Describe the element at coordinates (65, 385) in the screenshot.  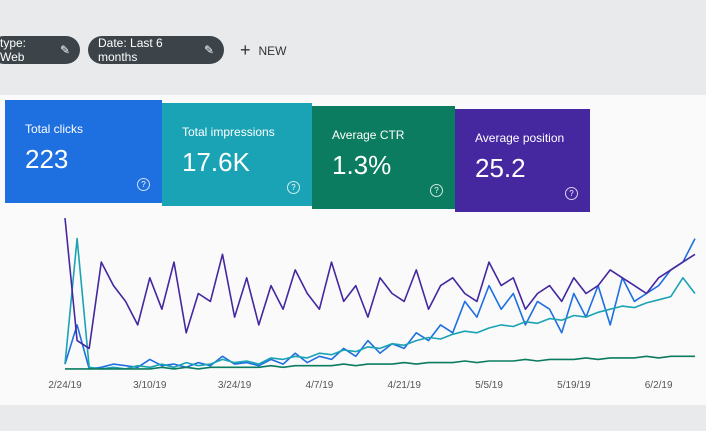
I see `x-tick-label: 2/24/19` at that location.